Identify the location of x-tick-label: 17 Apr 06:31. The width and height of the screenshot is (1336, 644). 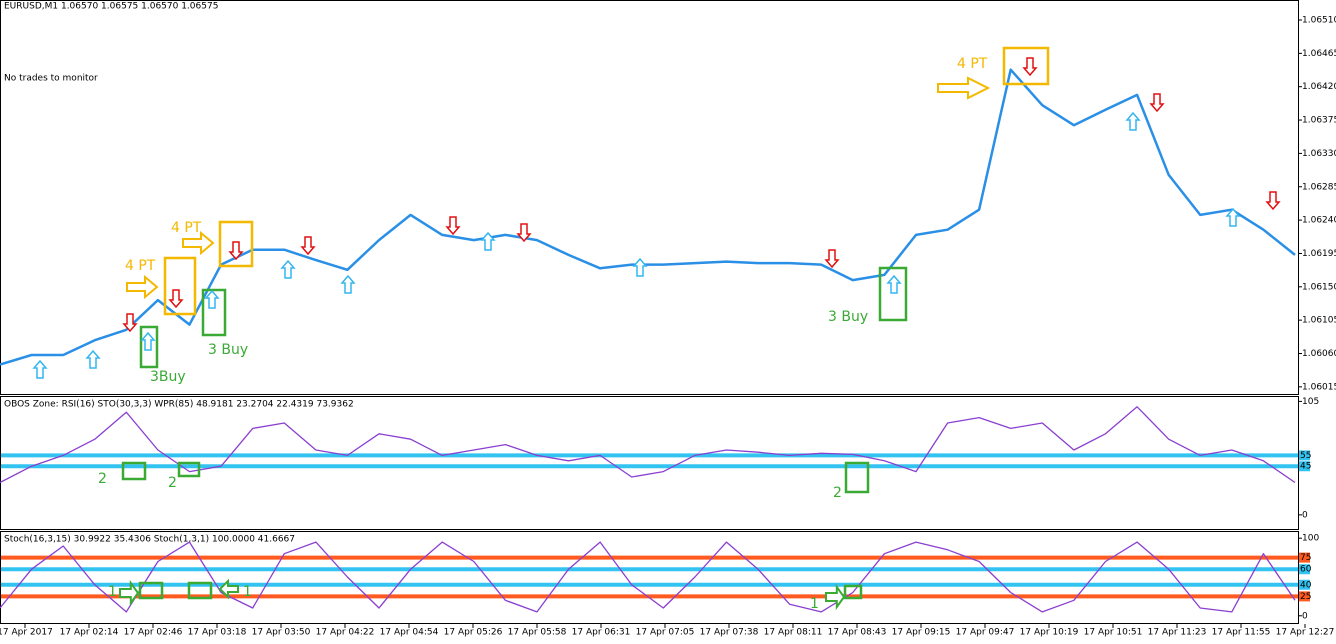
(601, 633).